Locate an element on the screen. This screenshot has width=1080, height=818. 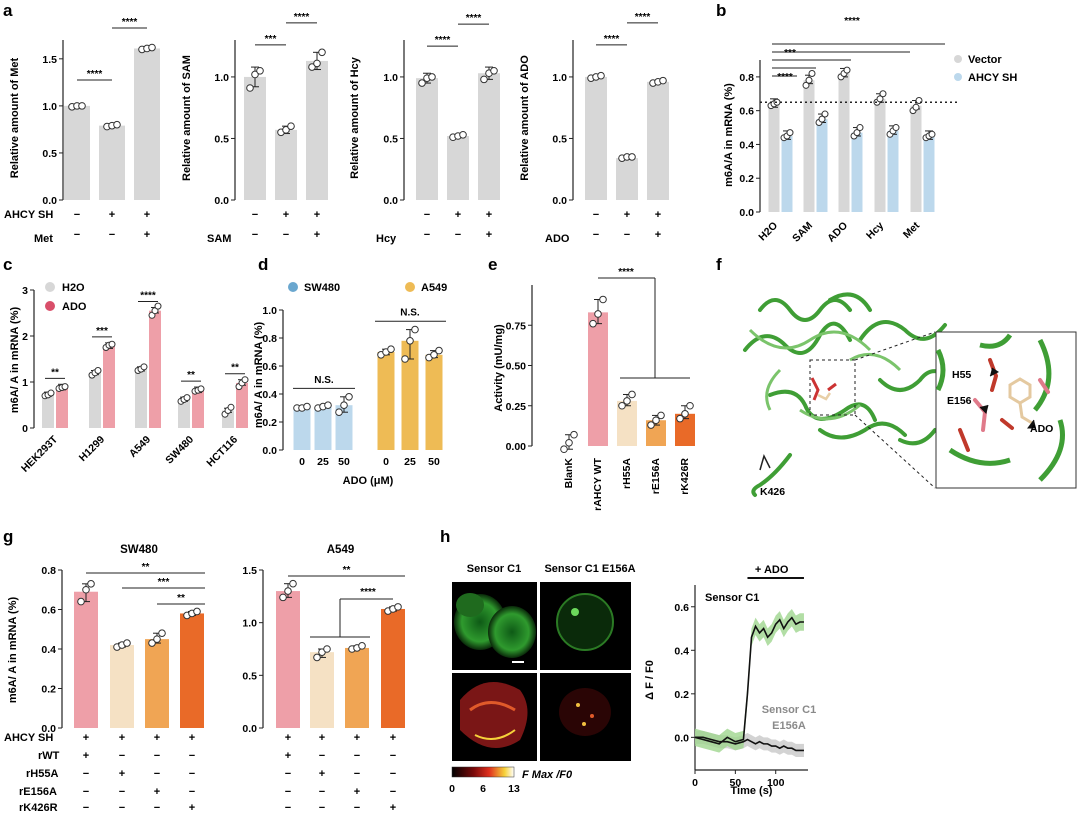
zoom-line-top is located at coordinates (895, 346).